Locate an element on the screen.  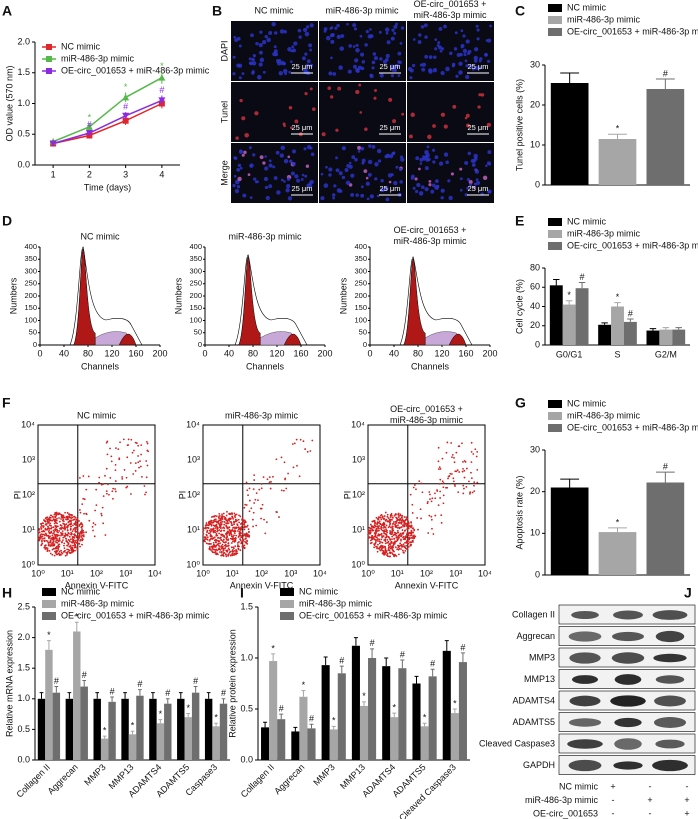
g2-peak is located at coordinates (457, 339).